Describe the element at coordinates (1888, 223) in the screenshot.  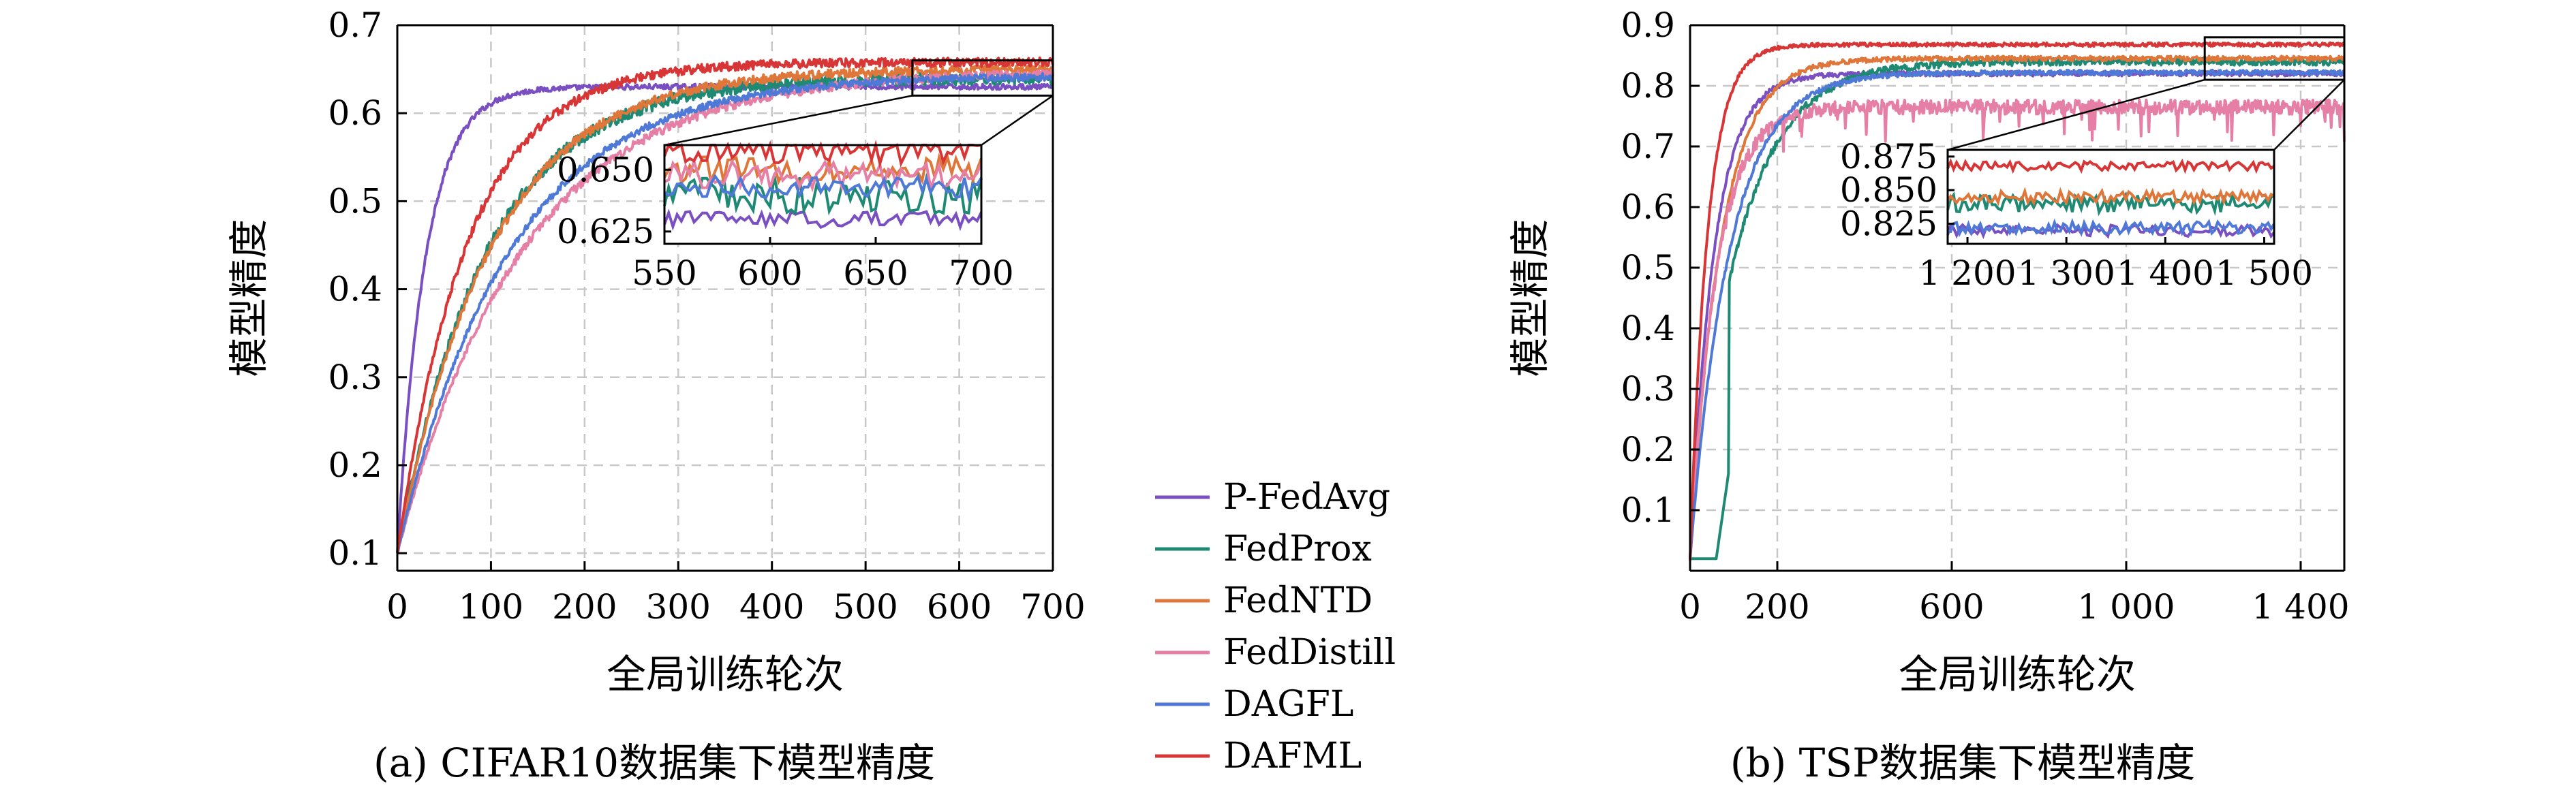
I see `inset-y-tick-label: 0.825` at that location.